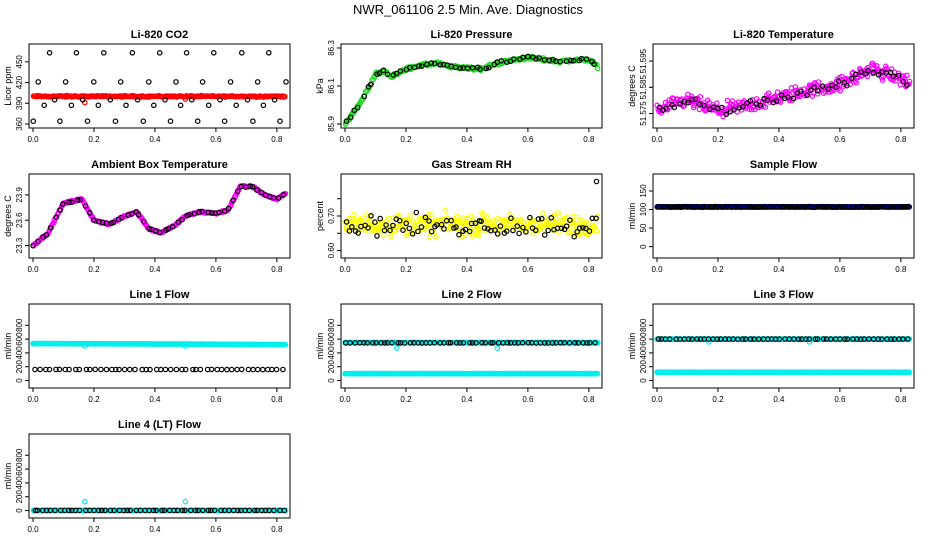 The width and height of the screenshot is (936, 540). I want to click on y-tick-label: 390, so click(19, 103).